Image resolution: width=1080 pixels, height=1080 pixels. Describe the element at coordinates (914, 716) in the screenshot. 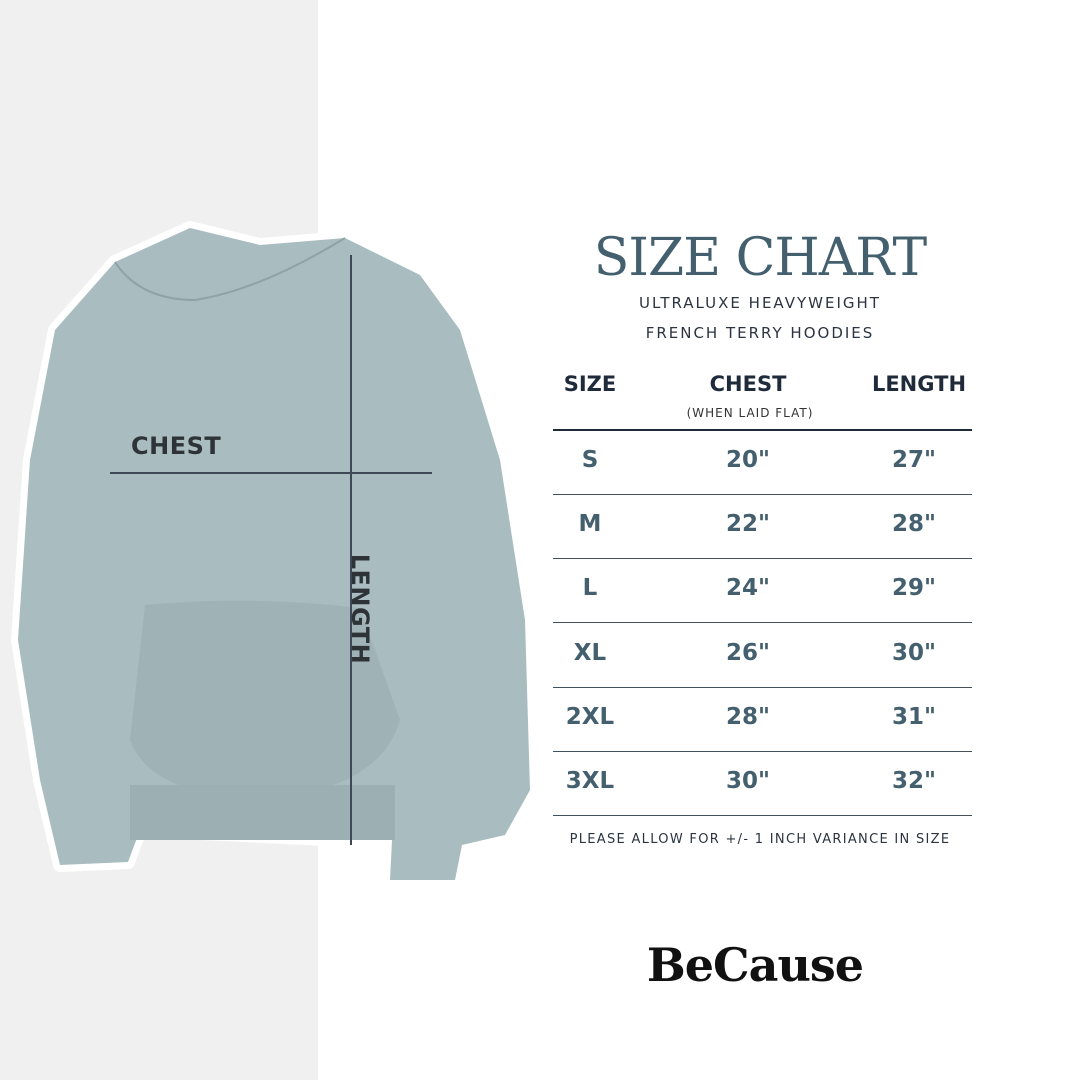

I see `cell-length: 31"` at that location.